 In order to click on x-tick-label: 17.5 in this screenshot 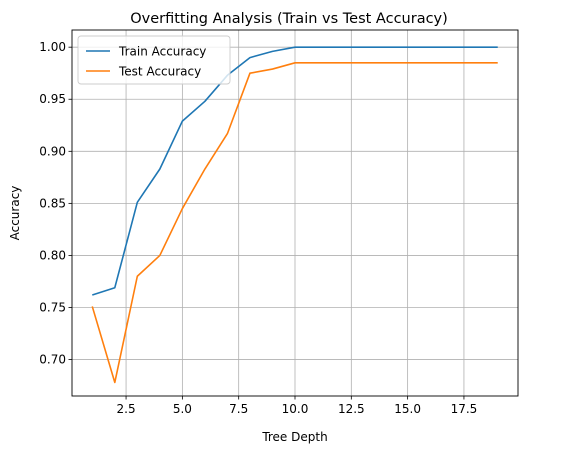, I will do `click(464, 409)`.